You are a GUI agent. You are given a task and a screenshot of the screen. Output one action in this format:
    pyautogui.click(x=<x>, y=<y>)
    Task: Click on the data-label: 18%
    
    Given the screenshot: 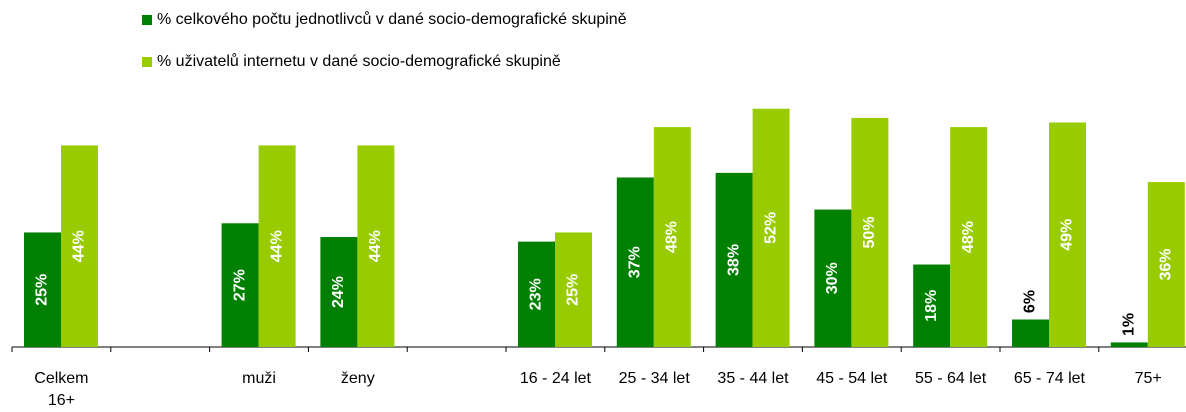 What is the action you would take?
    pyautogui.click(x=931, y=306)
    